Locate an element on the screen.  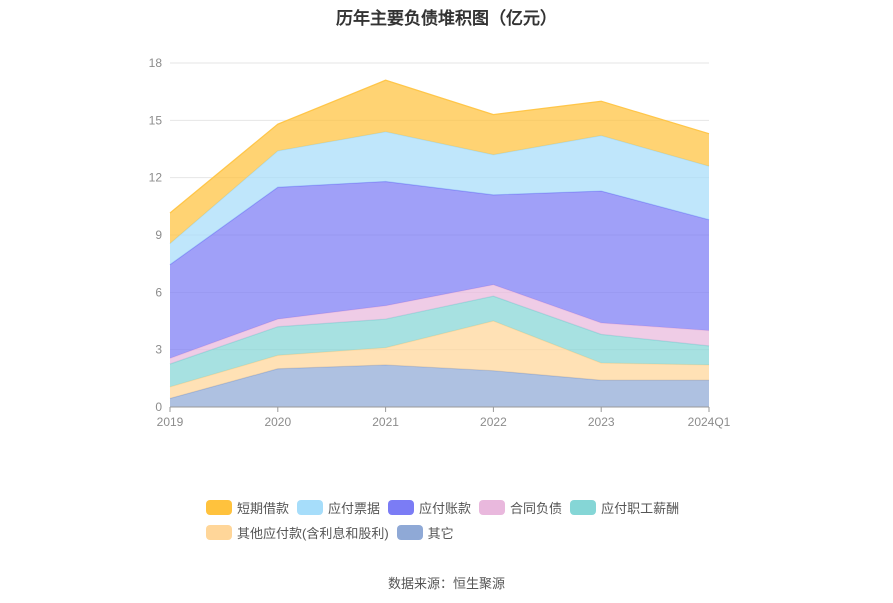
x-tick-label: 2024Q1 is located at coordinates (709, 422).